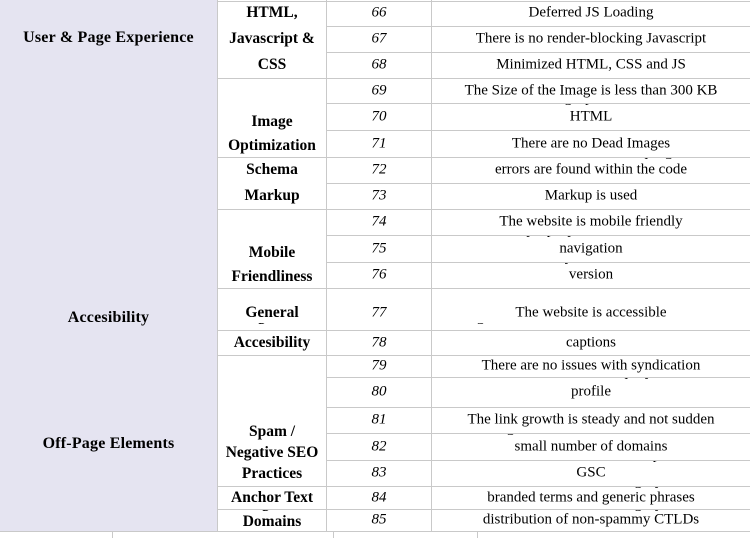 This screenshot has width=750, height=538. What do you see at coordinates (108, 37) in the screenshot?
I see `category-label: User & Page Experience` at bounding box center [108, 37].